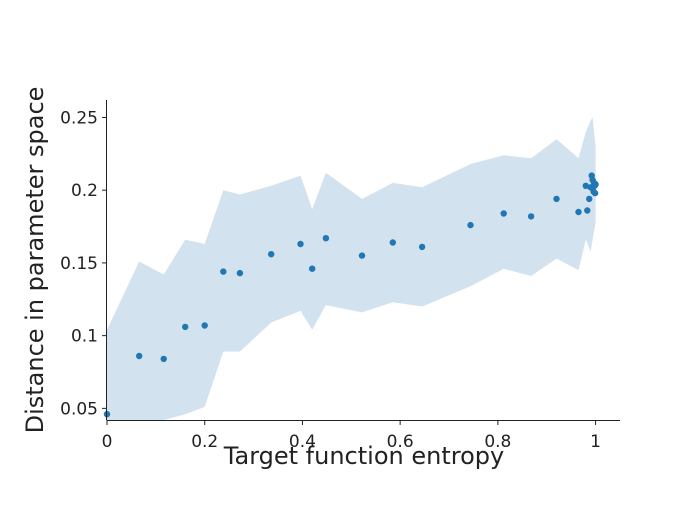 The height and width of the screenshot is (505, 700). What do you see at coordinates (79, 118) in the screenshot?
I see `y-tick-label: 0.25` at bounding box center [79, 118].